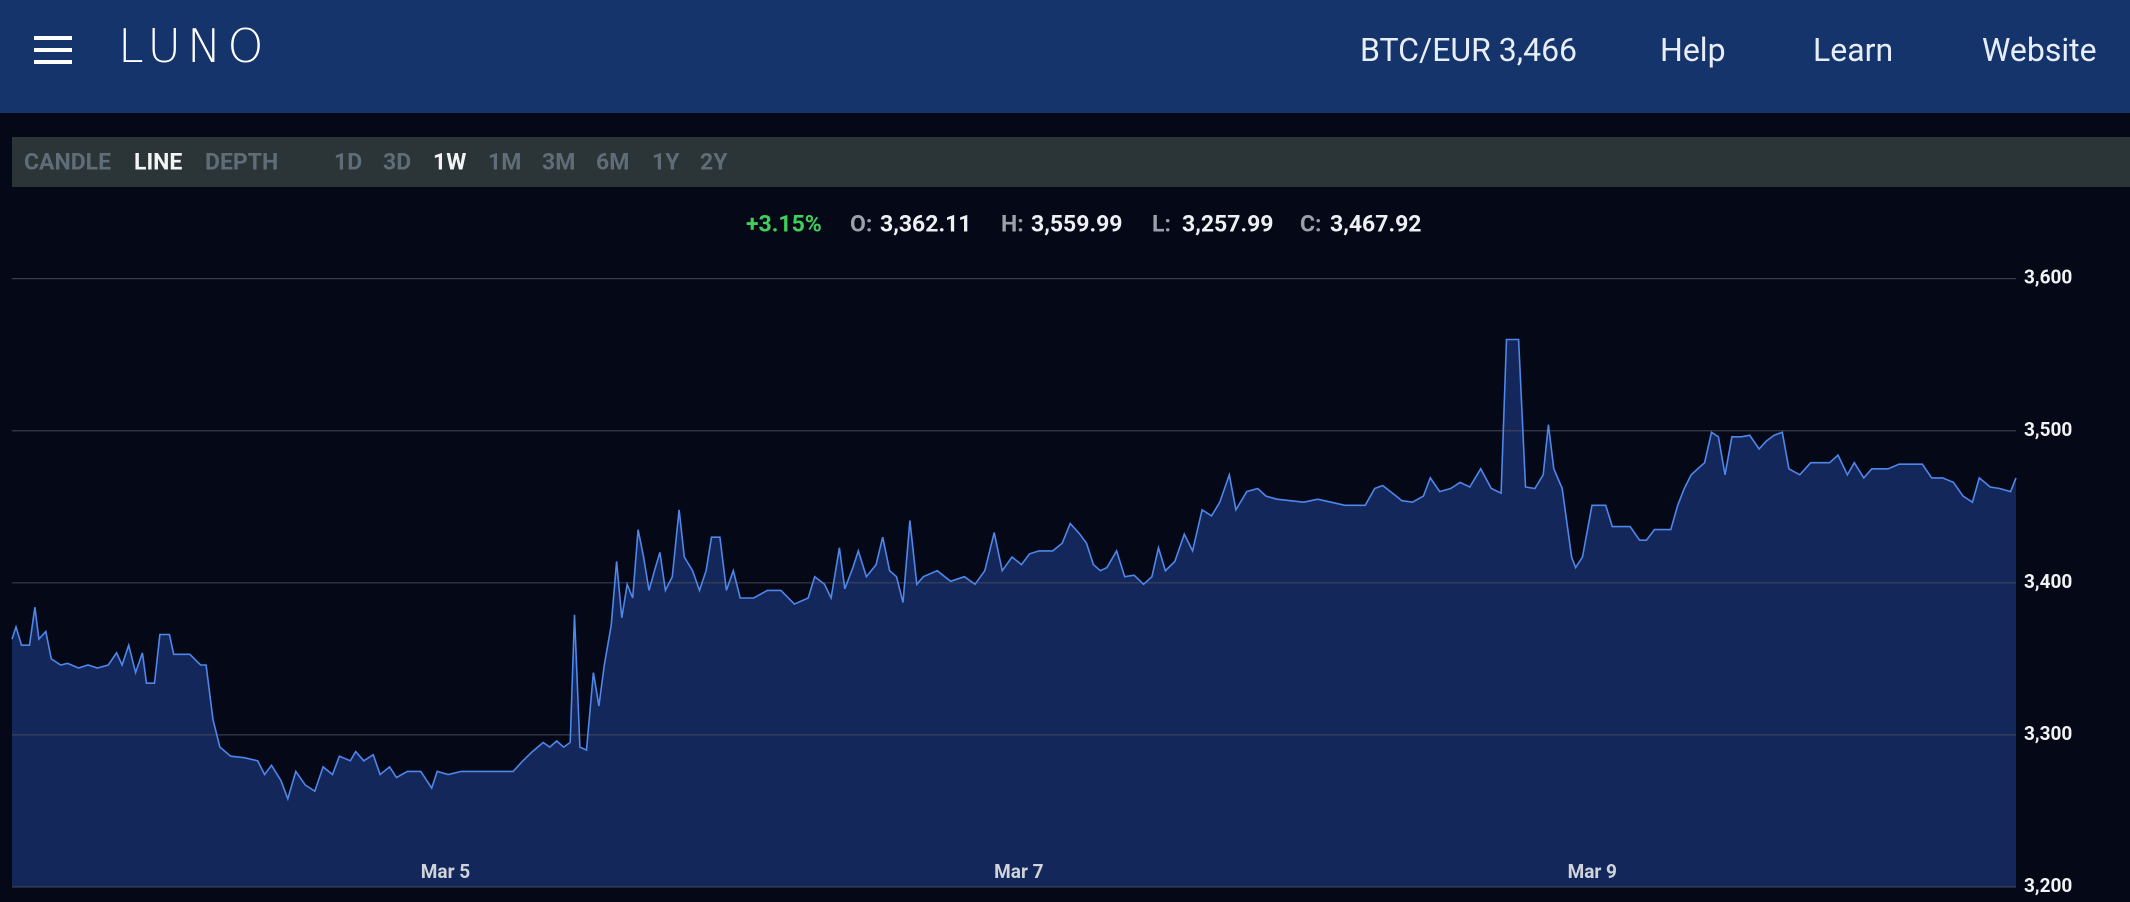 The height and width of the screenshot is (902, 2130). Describe the element at coordinates (2039, 50) in the screenshot. I see `nav-link: Website` at that location.